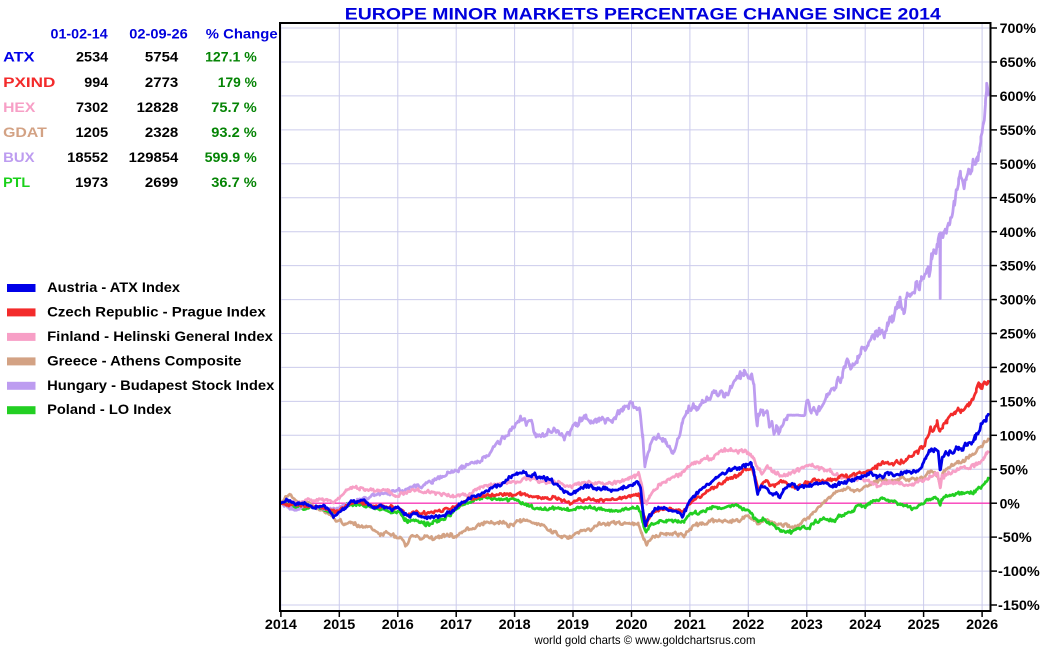 Image resolution: width=1050 pixels, height=655 pixels. What do you see at coordinates (573, 624) in the screenshot?
I see `svg-text: 2019` at bounding box center [573, 624].